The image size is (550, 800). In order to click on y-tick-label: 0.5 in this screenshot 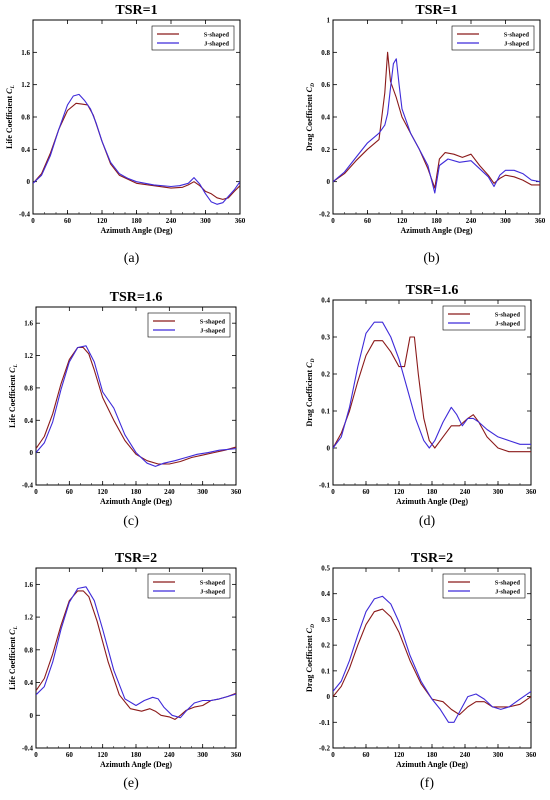, I will do `click(325, 569)`.